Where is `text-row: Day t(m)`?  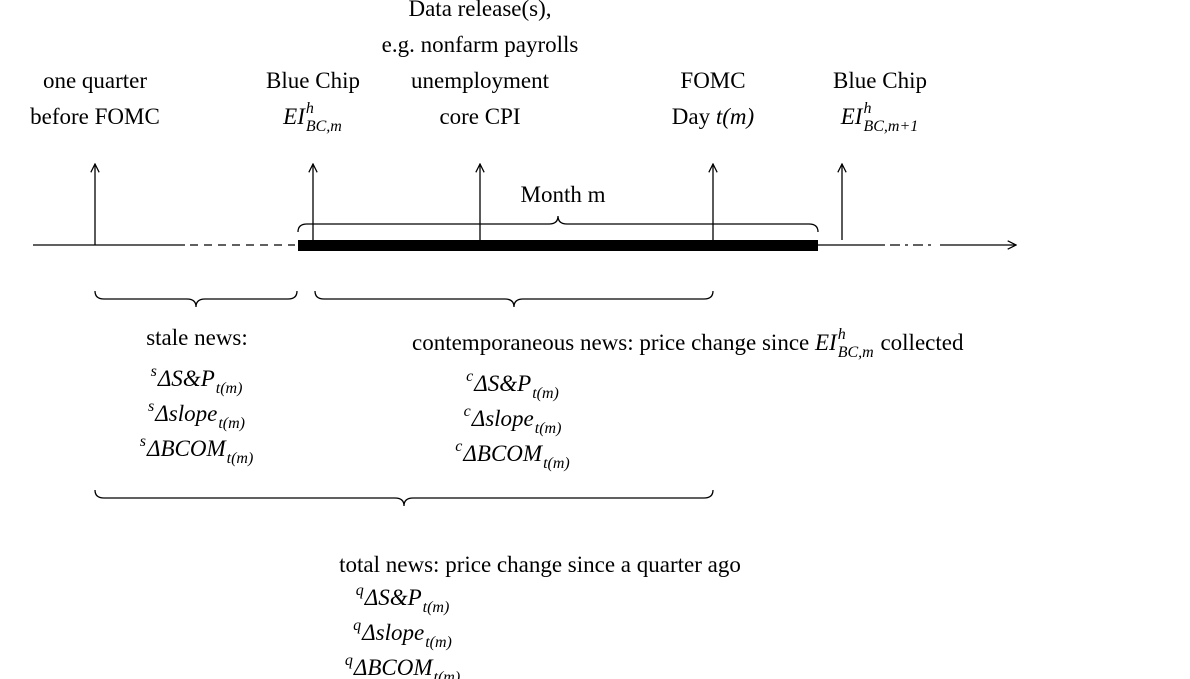 text-row: Day t(m) is located at coordinates (713, 116).